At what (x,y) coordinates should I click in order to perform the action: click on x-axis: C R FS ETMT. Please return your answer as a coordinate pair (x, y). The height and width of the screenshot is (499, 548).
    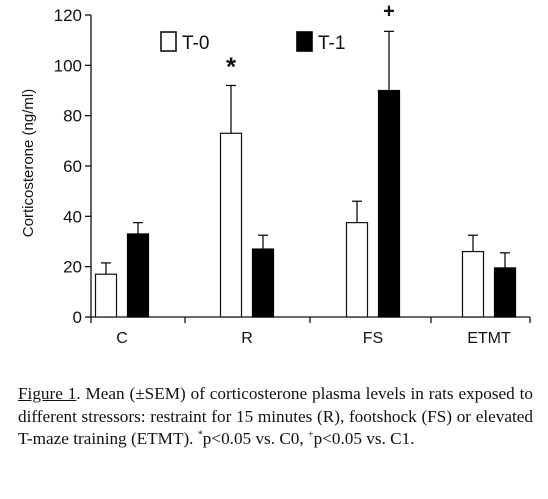
    Looking at the image, I should click on (310, 331).